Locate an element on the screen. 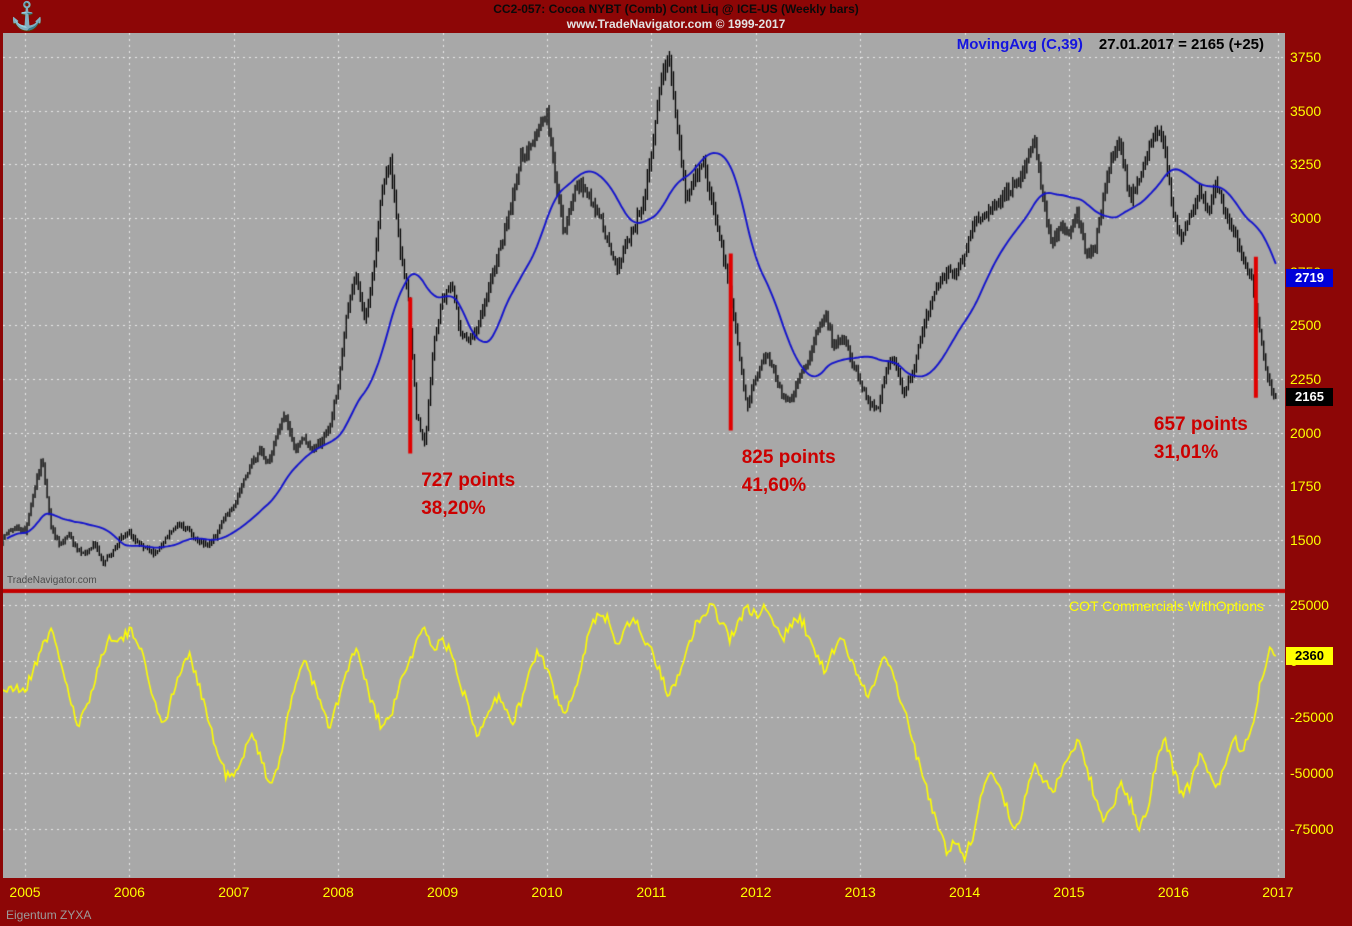 The height and width of the screenshot is (926, 1352). price-axis-tick-label: 3250 is located at coordinates (1306, 164).